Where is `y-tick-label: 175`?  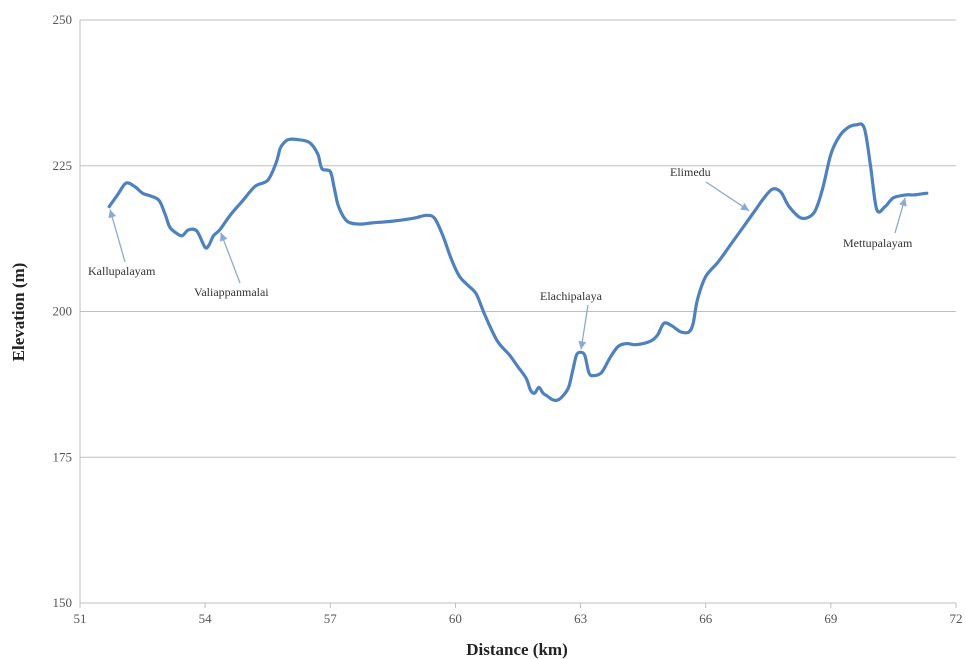
y-tick-label: 175 is located at coordinates (63, 456).